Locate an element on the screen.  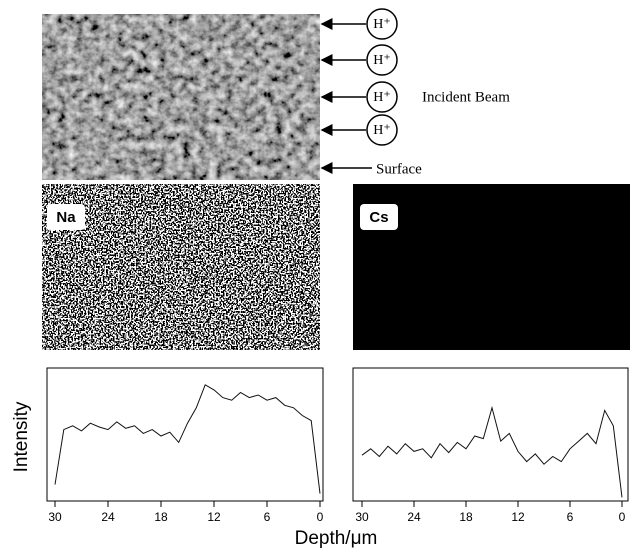
cs-map is located at coordinates (491, 267).